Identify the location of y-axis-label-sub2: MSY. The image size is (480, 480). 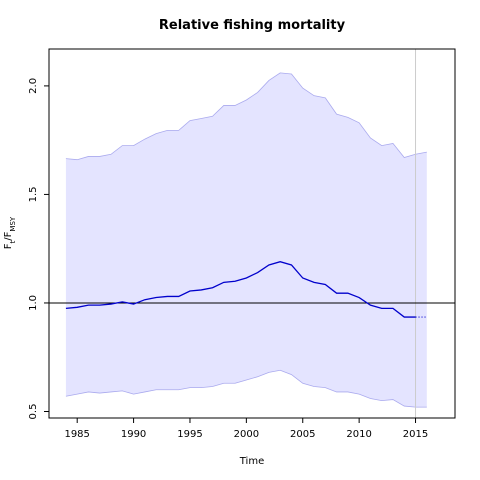
(13, 223).